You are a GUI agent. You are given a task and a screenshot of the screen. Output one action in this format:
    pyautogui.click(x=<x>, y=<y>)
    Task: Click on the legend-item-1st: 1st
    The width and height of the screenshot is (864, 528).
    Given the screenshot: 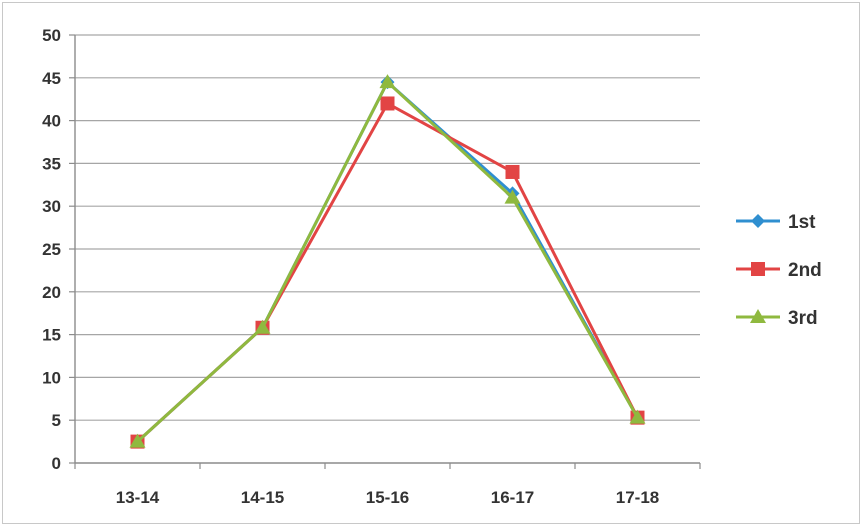 What is the action you would take?
    pyautogui.click(x=776, y=222)
    